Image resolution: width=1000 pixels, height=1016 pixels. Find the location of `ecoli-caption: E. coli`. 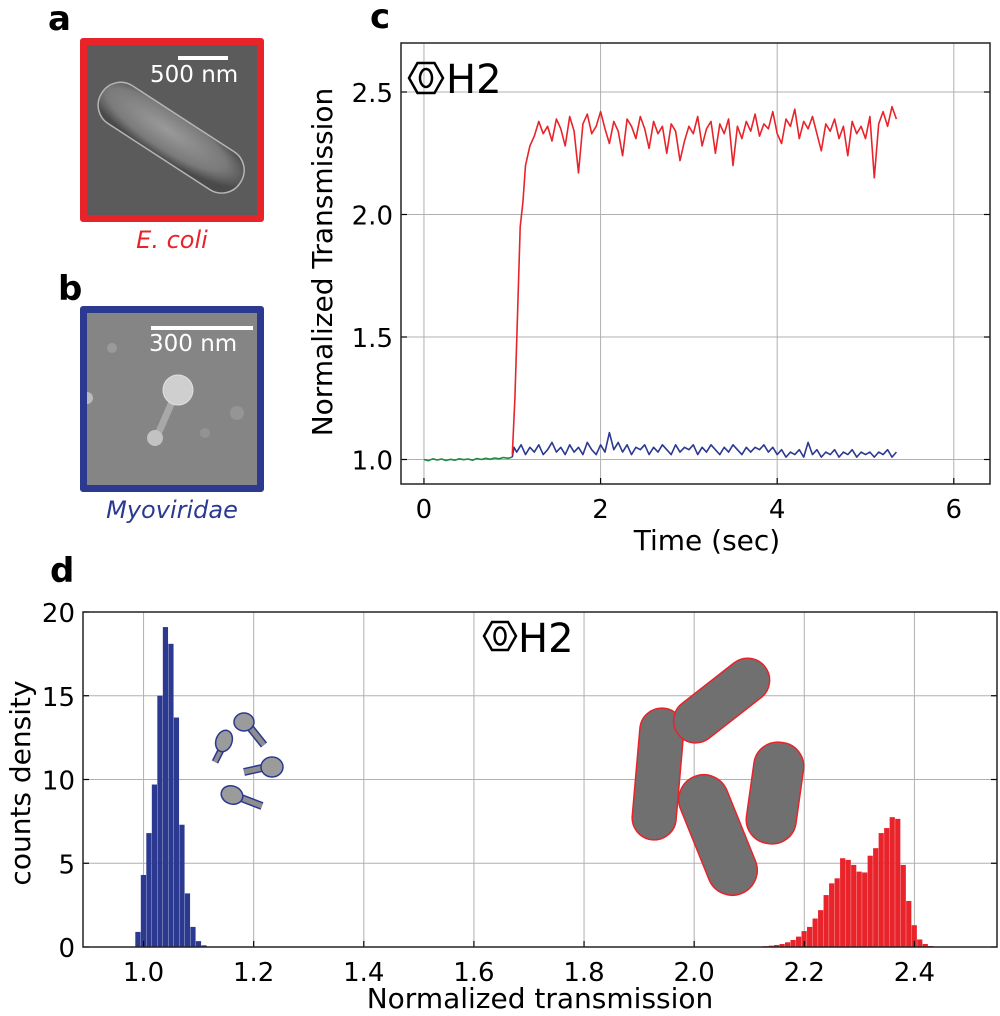

ecoli-caption: E. coli is located at coordinates (172, 240).